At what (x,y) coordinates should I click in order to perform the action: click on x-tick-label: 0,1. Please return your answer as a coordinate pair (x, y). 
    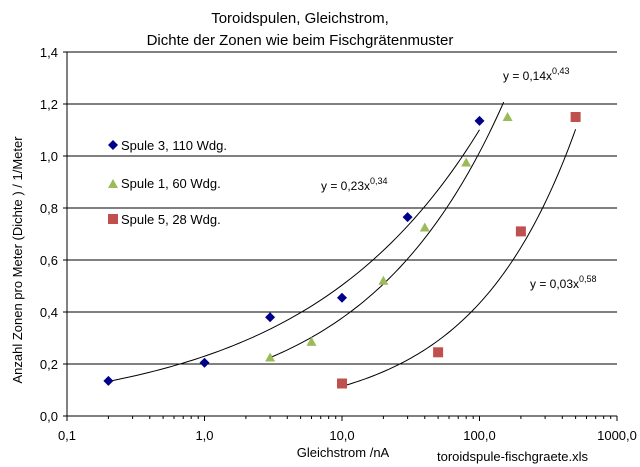
    Looking at the image, I should click on (67, 435).